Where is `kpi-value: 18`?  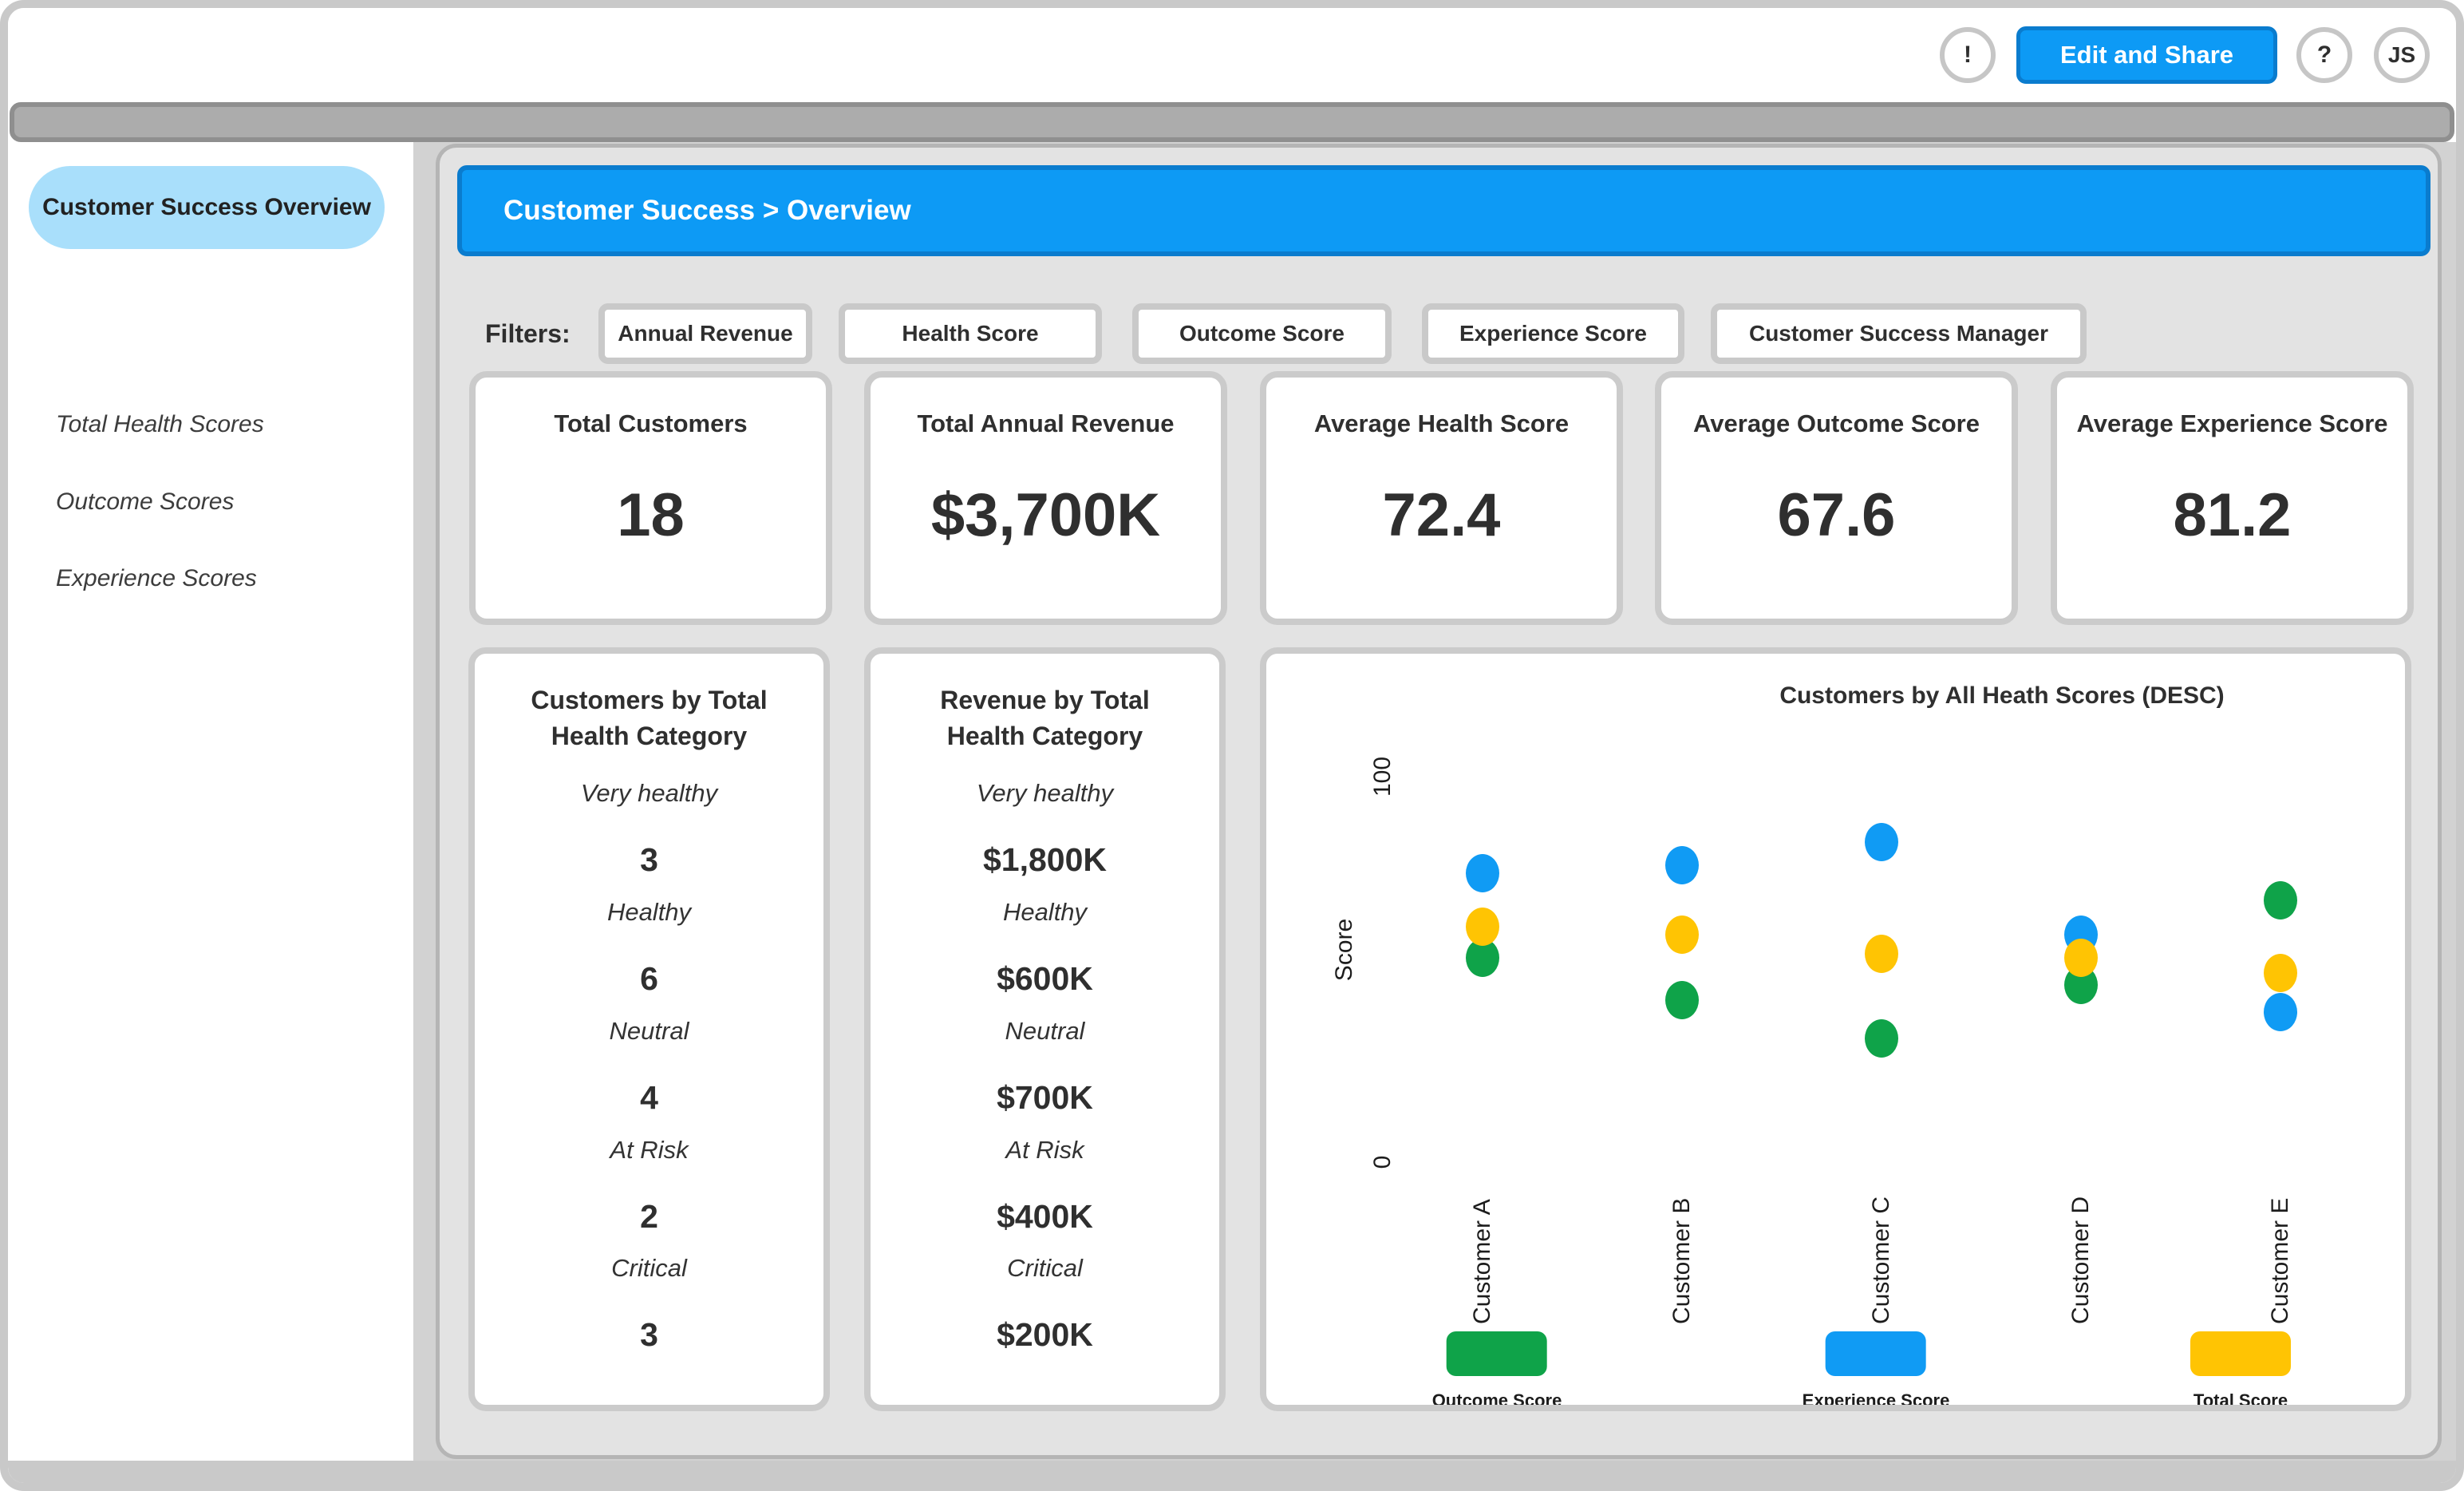
kpi-value: 18 is located at coordinates (651, 515).